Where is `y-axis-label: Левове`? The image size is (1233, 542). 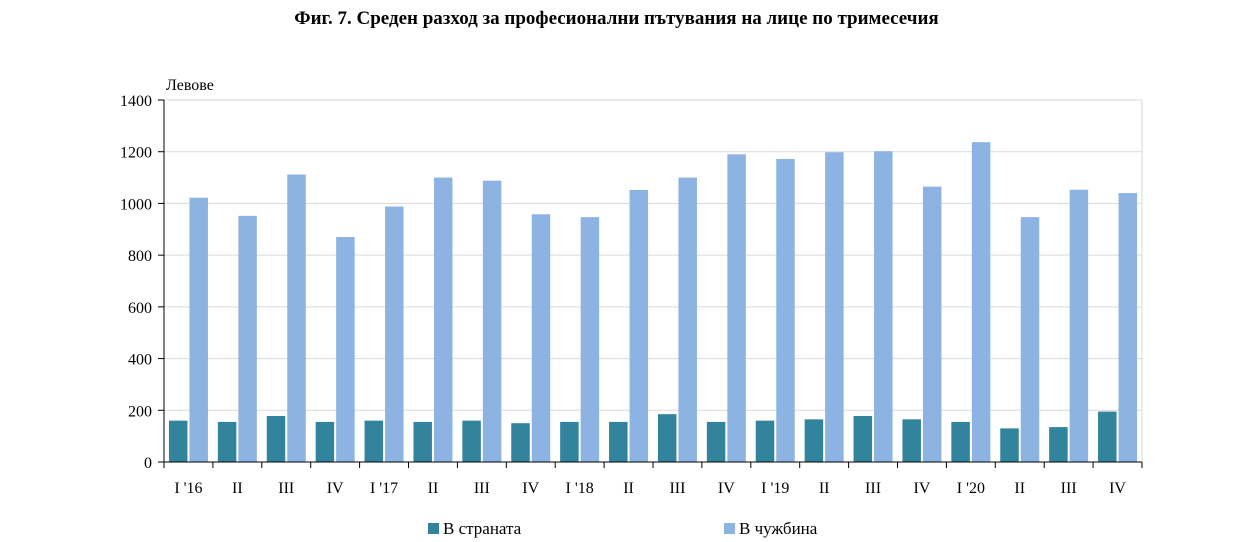
y-axis-label: Левове is located at coordinates (190, 85).